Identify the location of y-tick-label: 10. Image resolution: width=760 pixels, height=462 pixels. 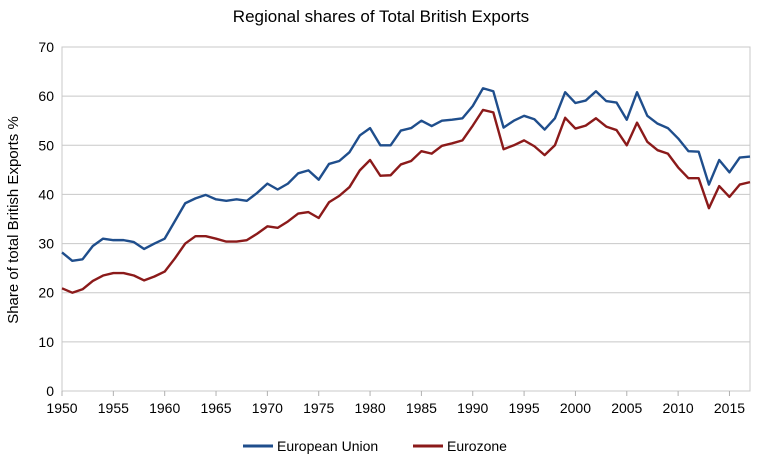
(46, 342).